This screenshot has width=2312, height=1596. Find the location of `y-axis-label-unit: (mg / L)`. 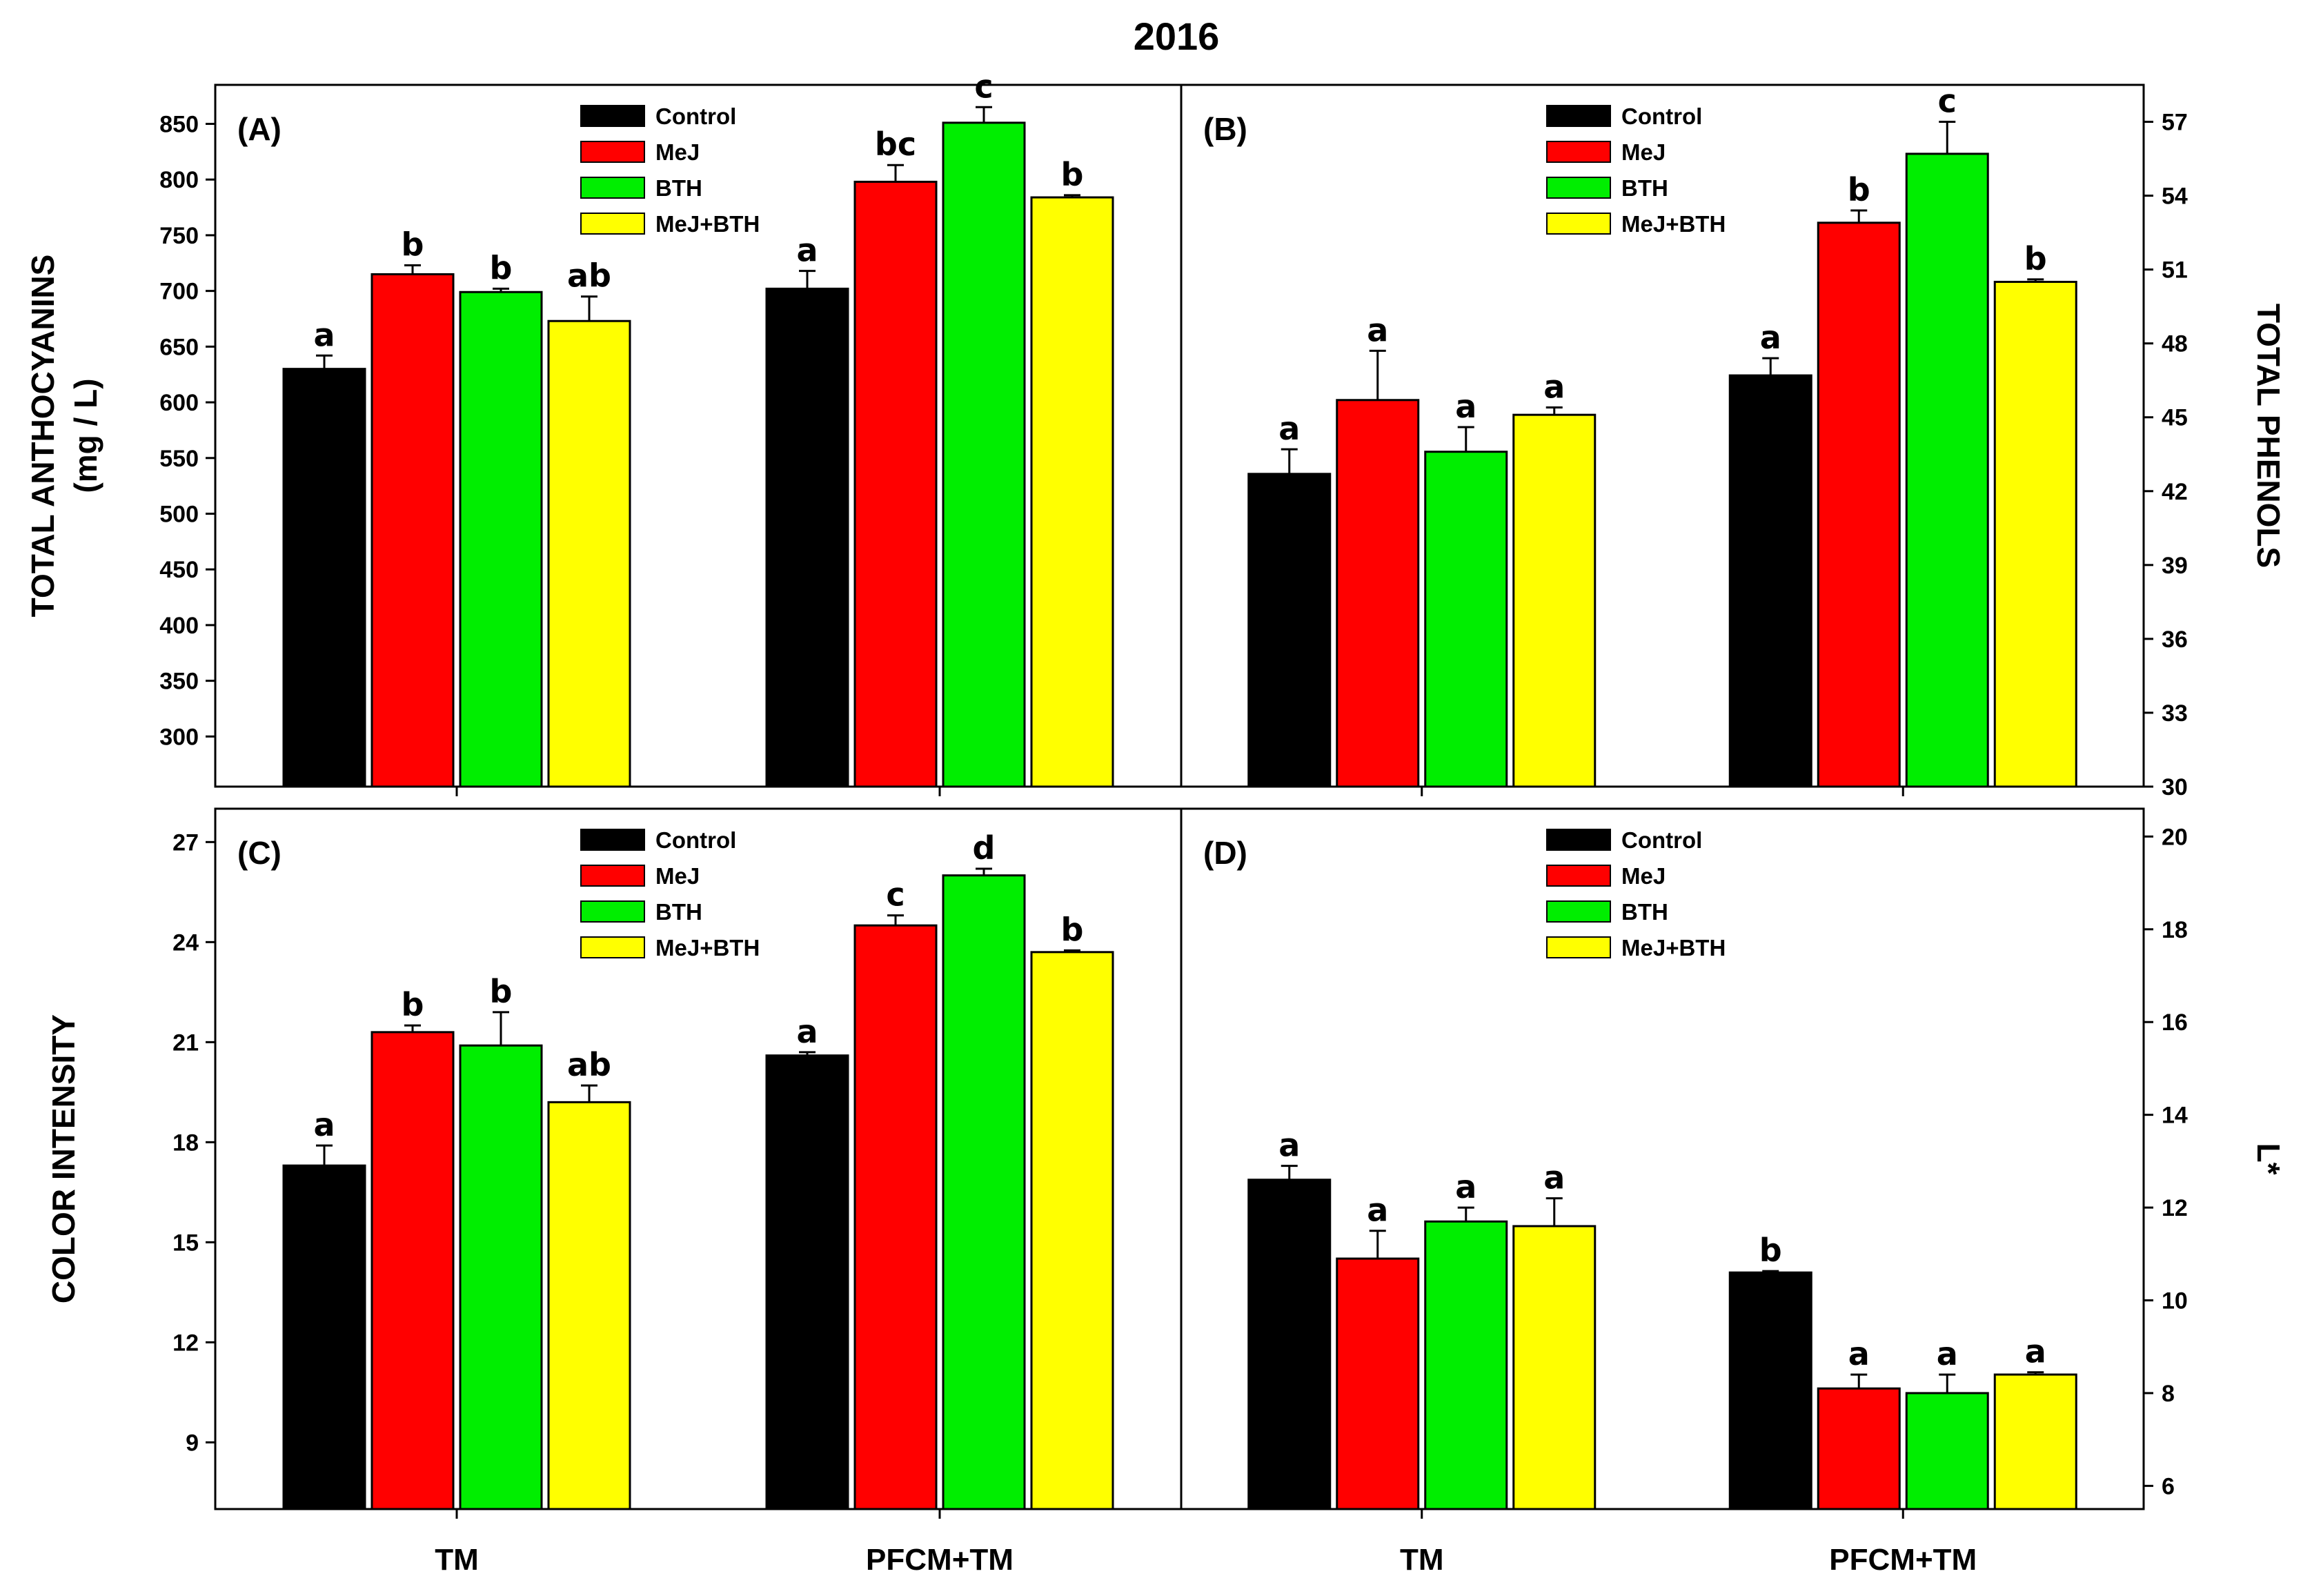

y-axis-label-unit: (mg / L) is located at coordinates (85, 435).